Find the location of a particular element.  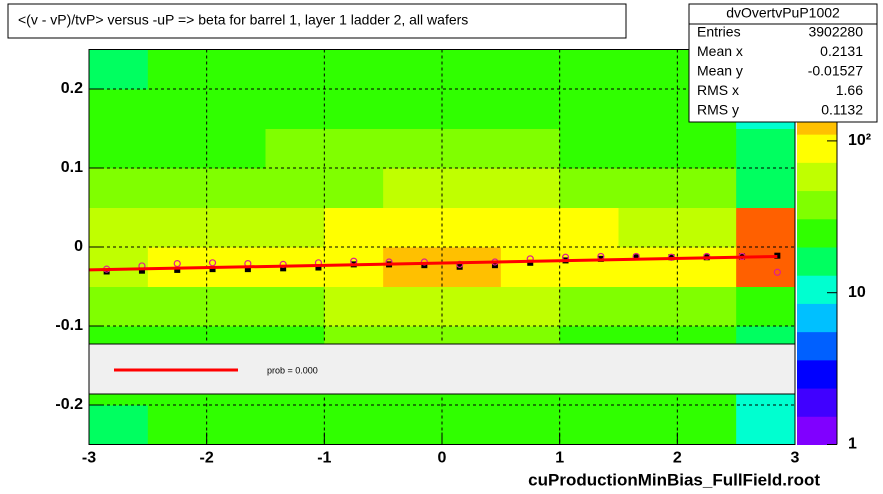

y-tick-label: -0.1 is located at coordinates (69, 325).